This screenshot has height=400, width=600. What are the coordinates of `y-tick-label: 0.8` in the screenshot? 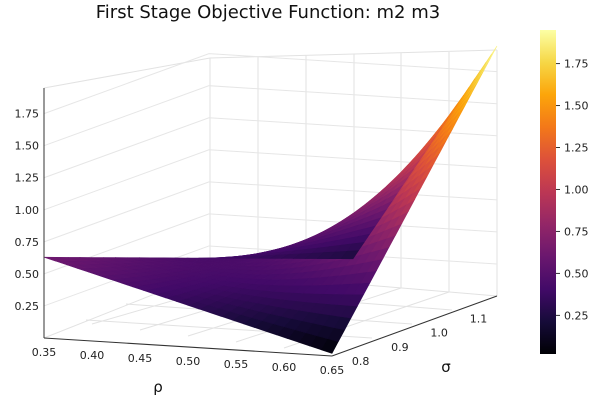 It's located at (361, 361).